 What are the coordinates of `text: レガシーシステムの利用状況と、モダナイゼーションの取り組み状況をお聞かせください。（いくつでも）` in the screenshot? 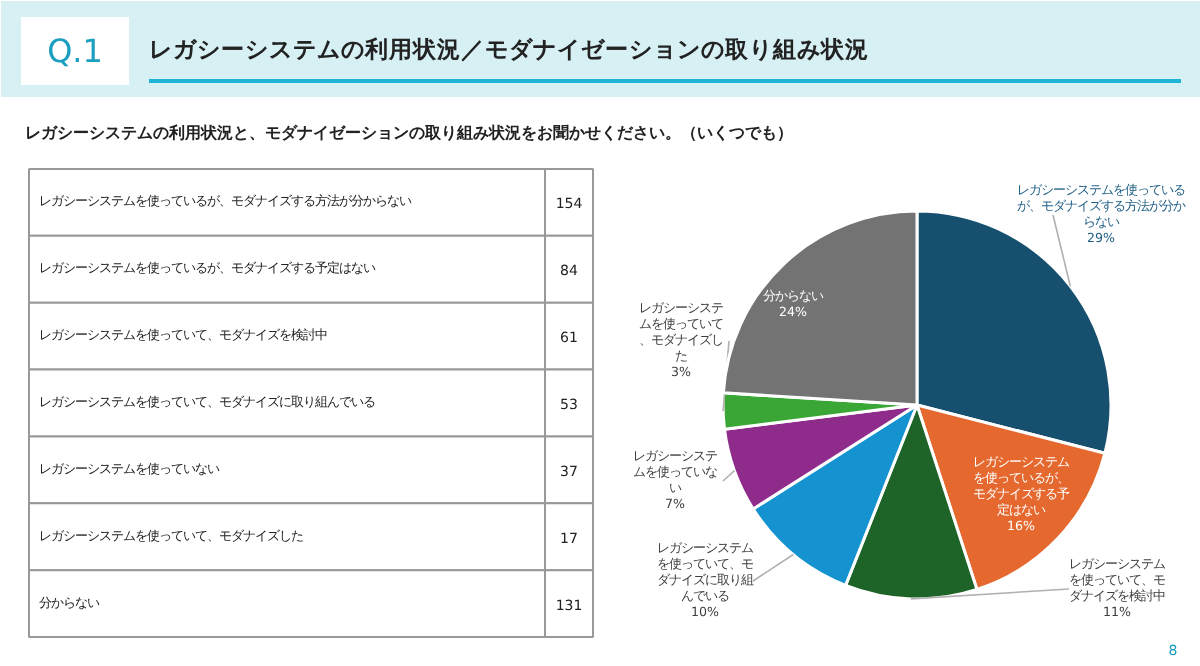 It's located at (409, 133).